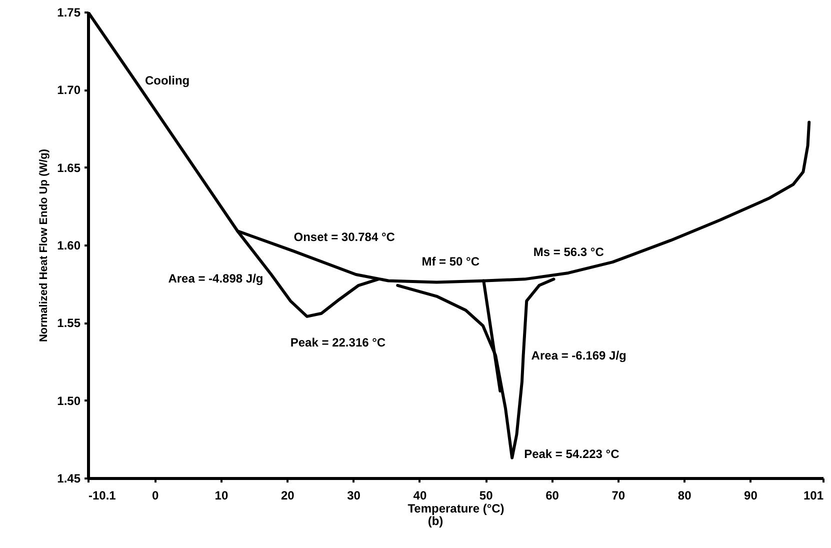 The height and width of the screenshot is (548, 831). Describe the element at coordinates (354, 495) in the screenshot. I see `x-tick-label: 30` at that location.